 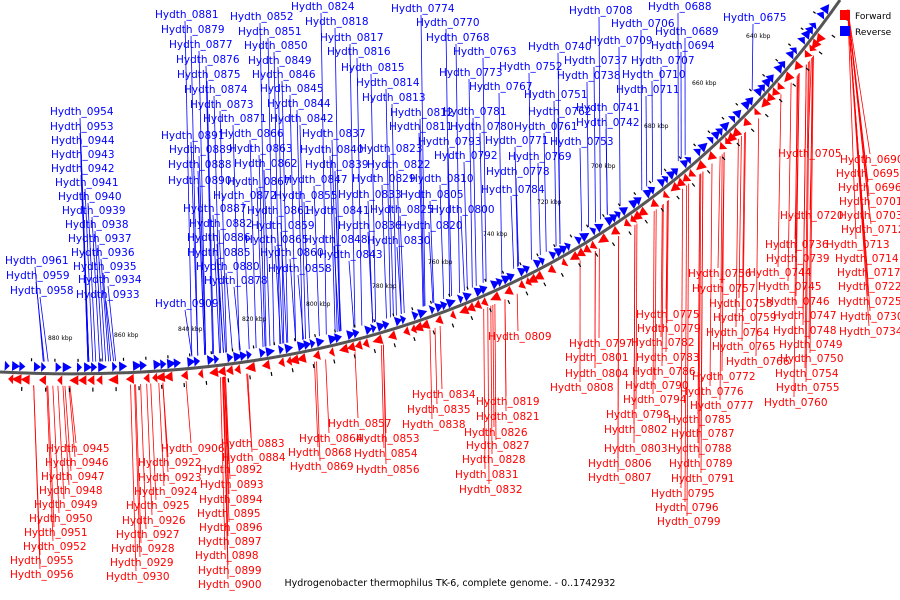 I want to click on gene-label: Hydth_0867, so click(x=259, y=182).